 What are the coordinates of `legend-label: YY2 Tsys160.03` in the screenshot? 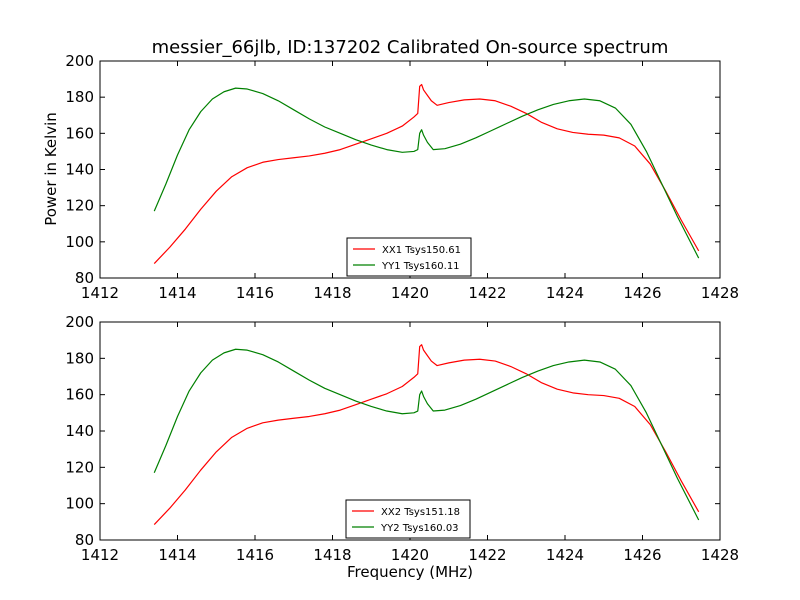 It's located at (419, 528).